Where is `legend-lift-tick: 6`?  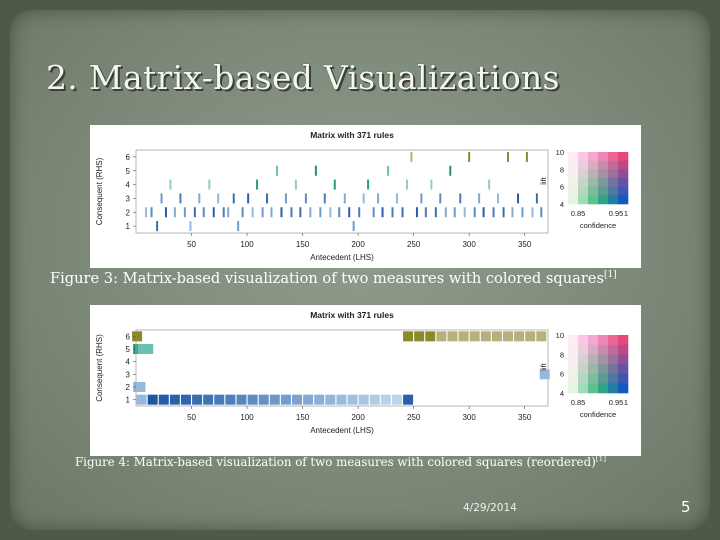
legend-lift-tick: 6 is located at coordinates (562, 187).